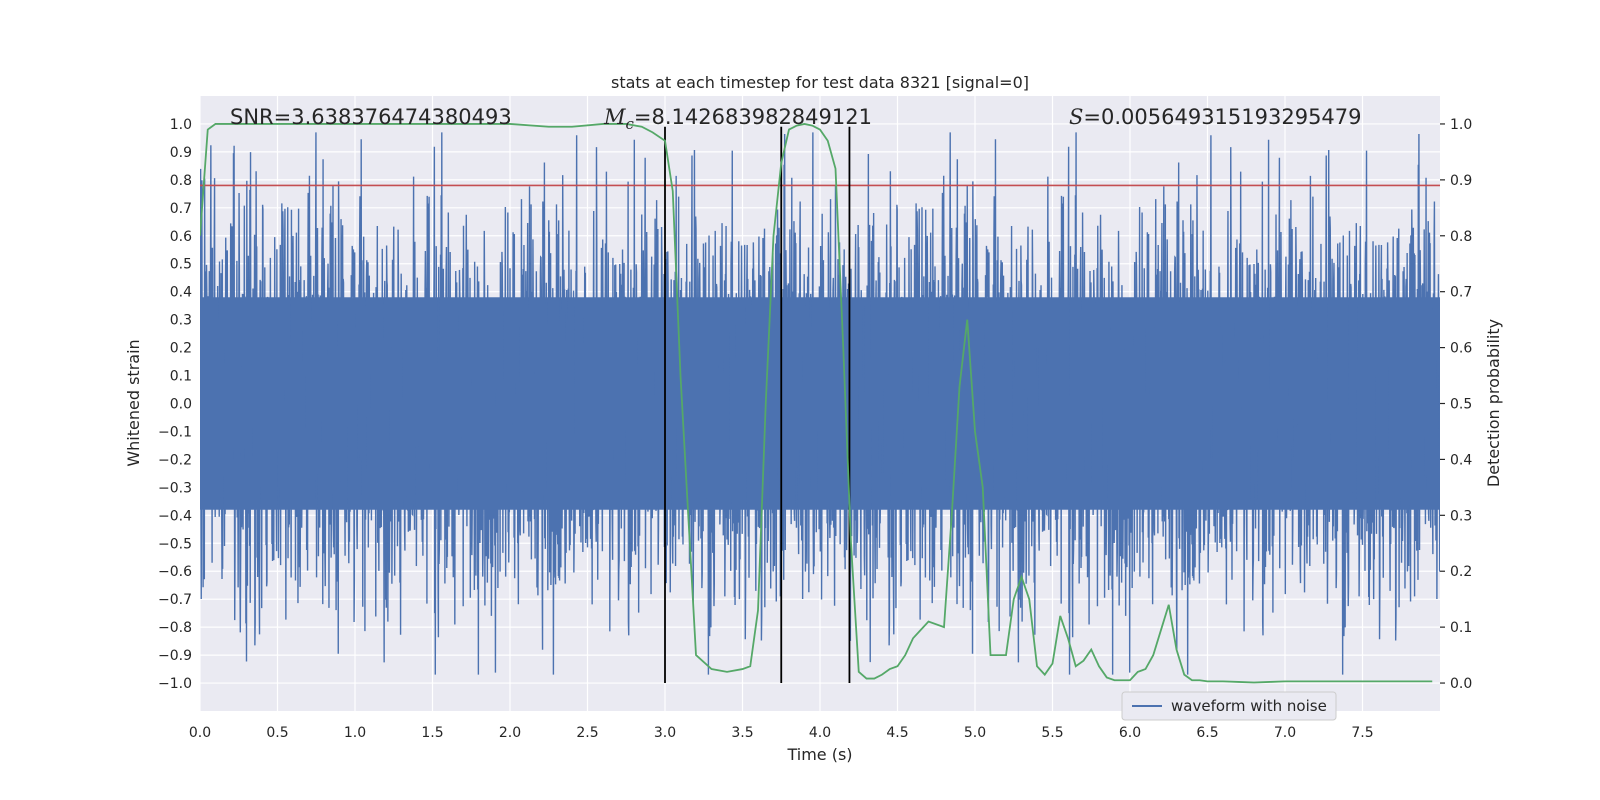 Image resolution: width=1600 pixels, height=800 pixels. What do you see at coordinates (1285, 733) in the screenshot?
I see `x-tick-label: 7.0` at bounding box center [1285, 733].